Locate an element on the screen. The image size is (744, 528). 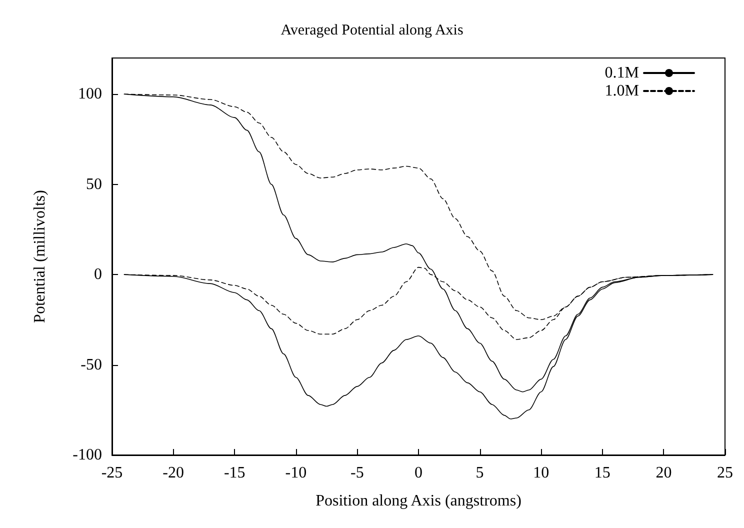
y-tick-label: -100 is located at coordinates (87, 455).